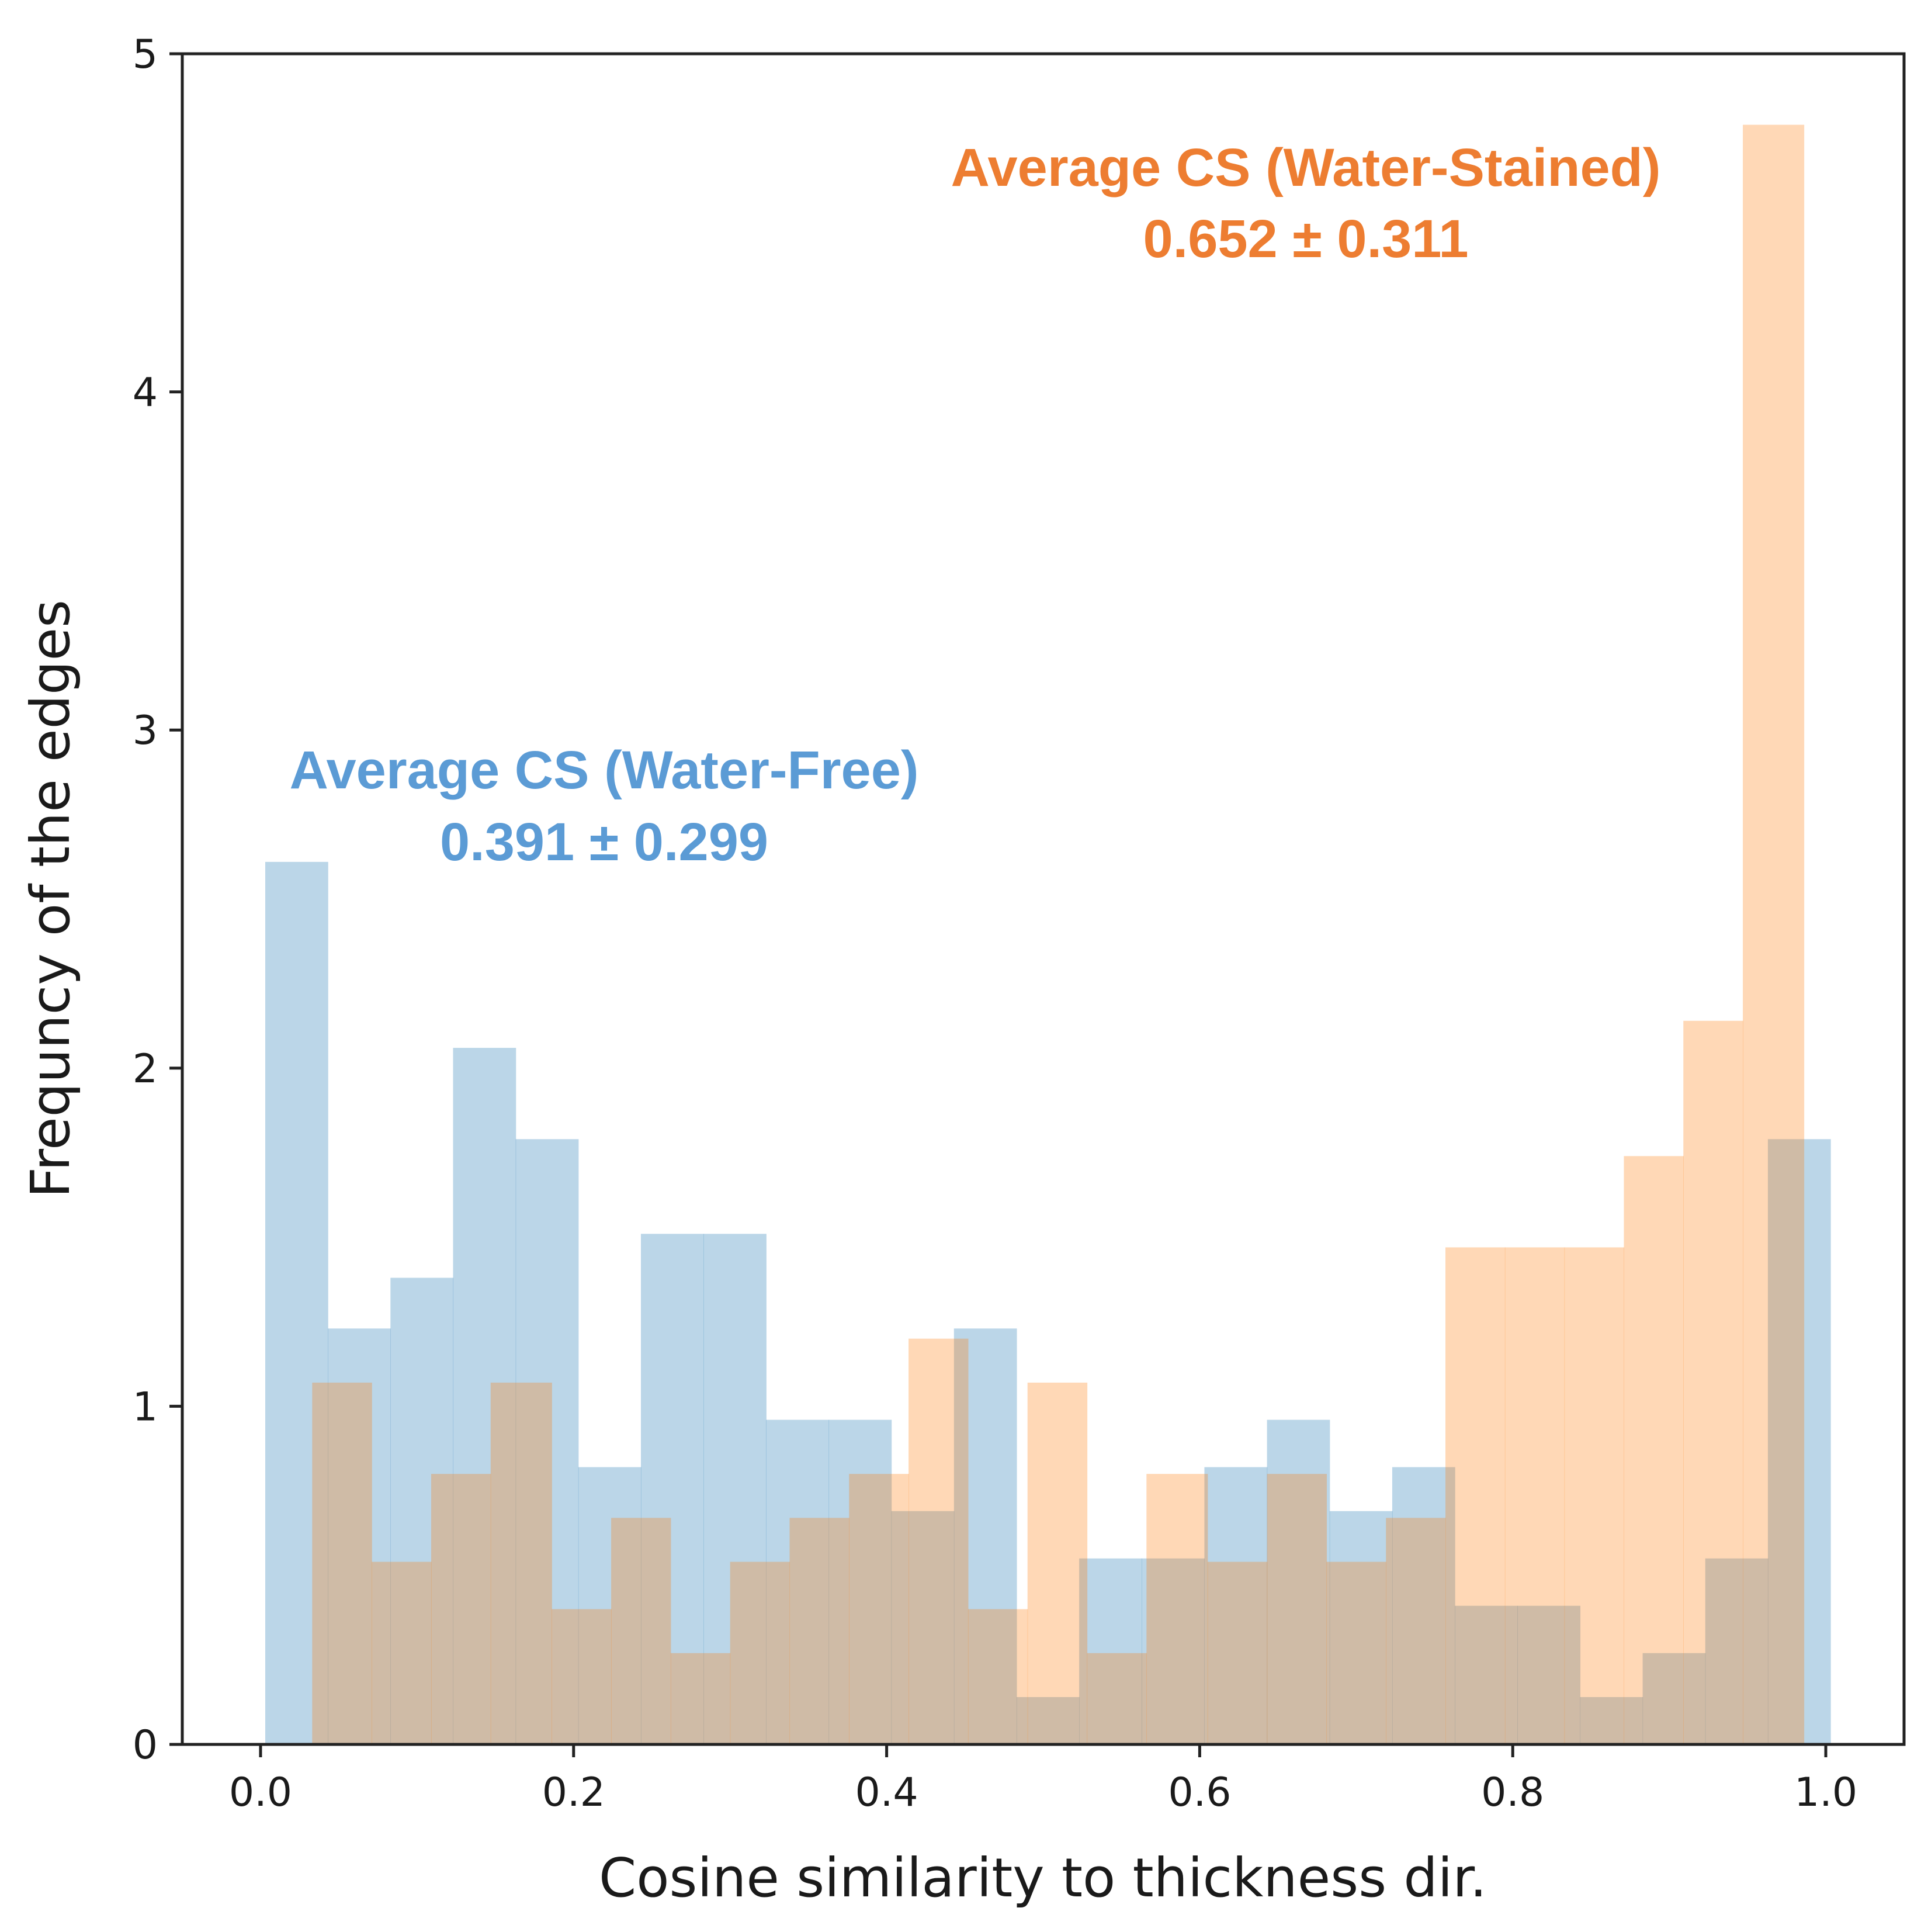  Describe the element at coordinates (1043, 1878) in the screenshot. I see `x-axis-title: Cosine similarity to thickness dir.` at that location.